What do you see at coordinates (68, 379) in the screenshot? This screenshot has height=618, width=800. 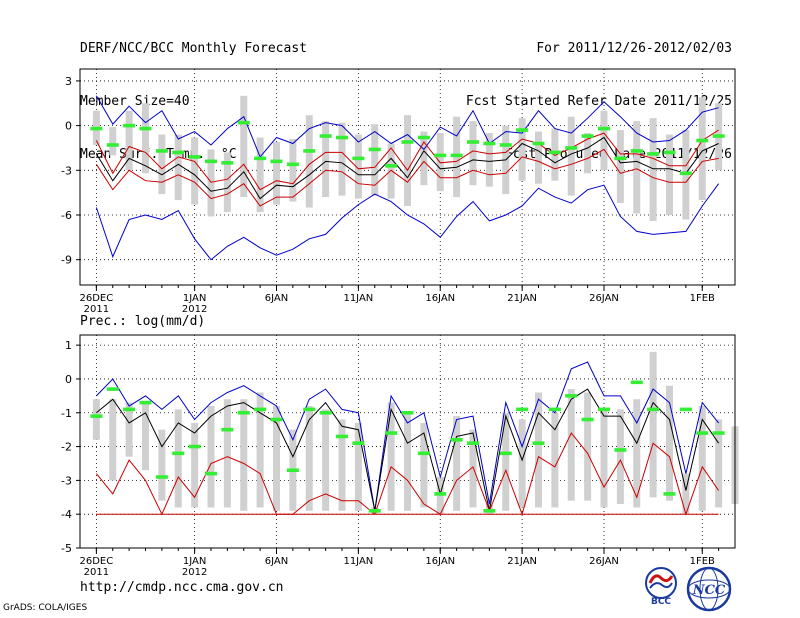 I see `y-tick-label: 0` at bounding box center [68, 379].